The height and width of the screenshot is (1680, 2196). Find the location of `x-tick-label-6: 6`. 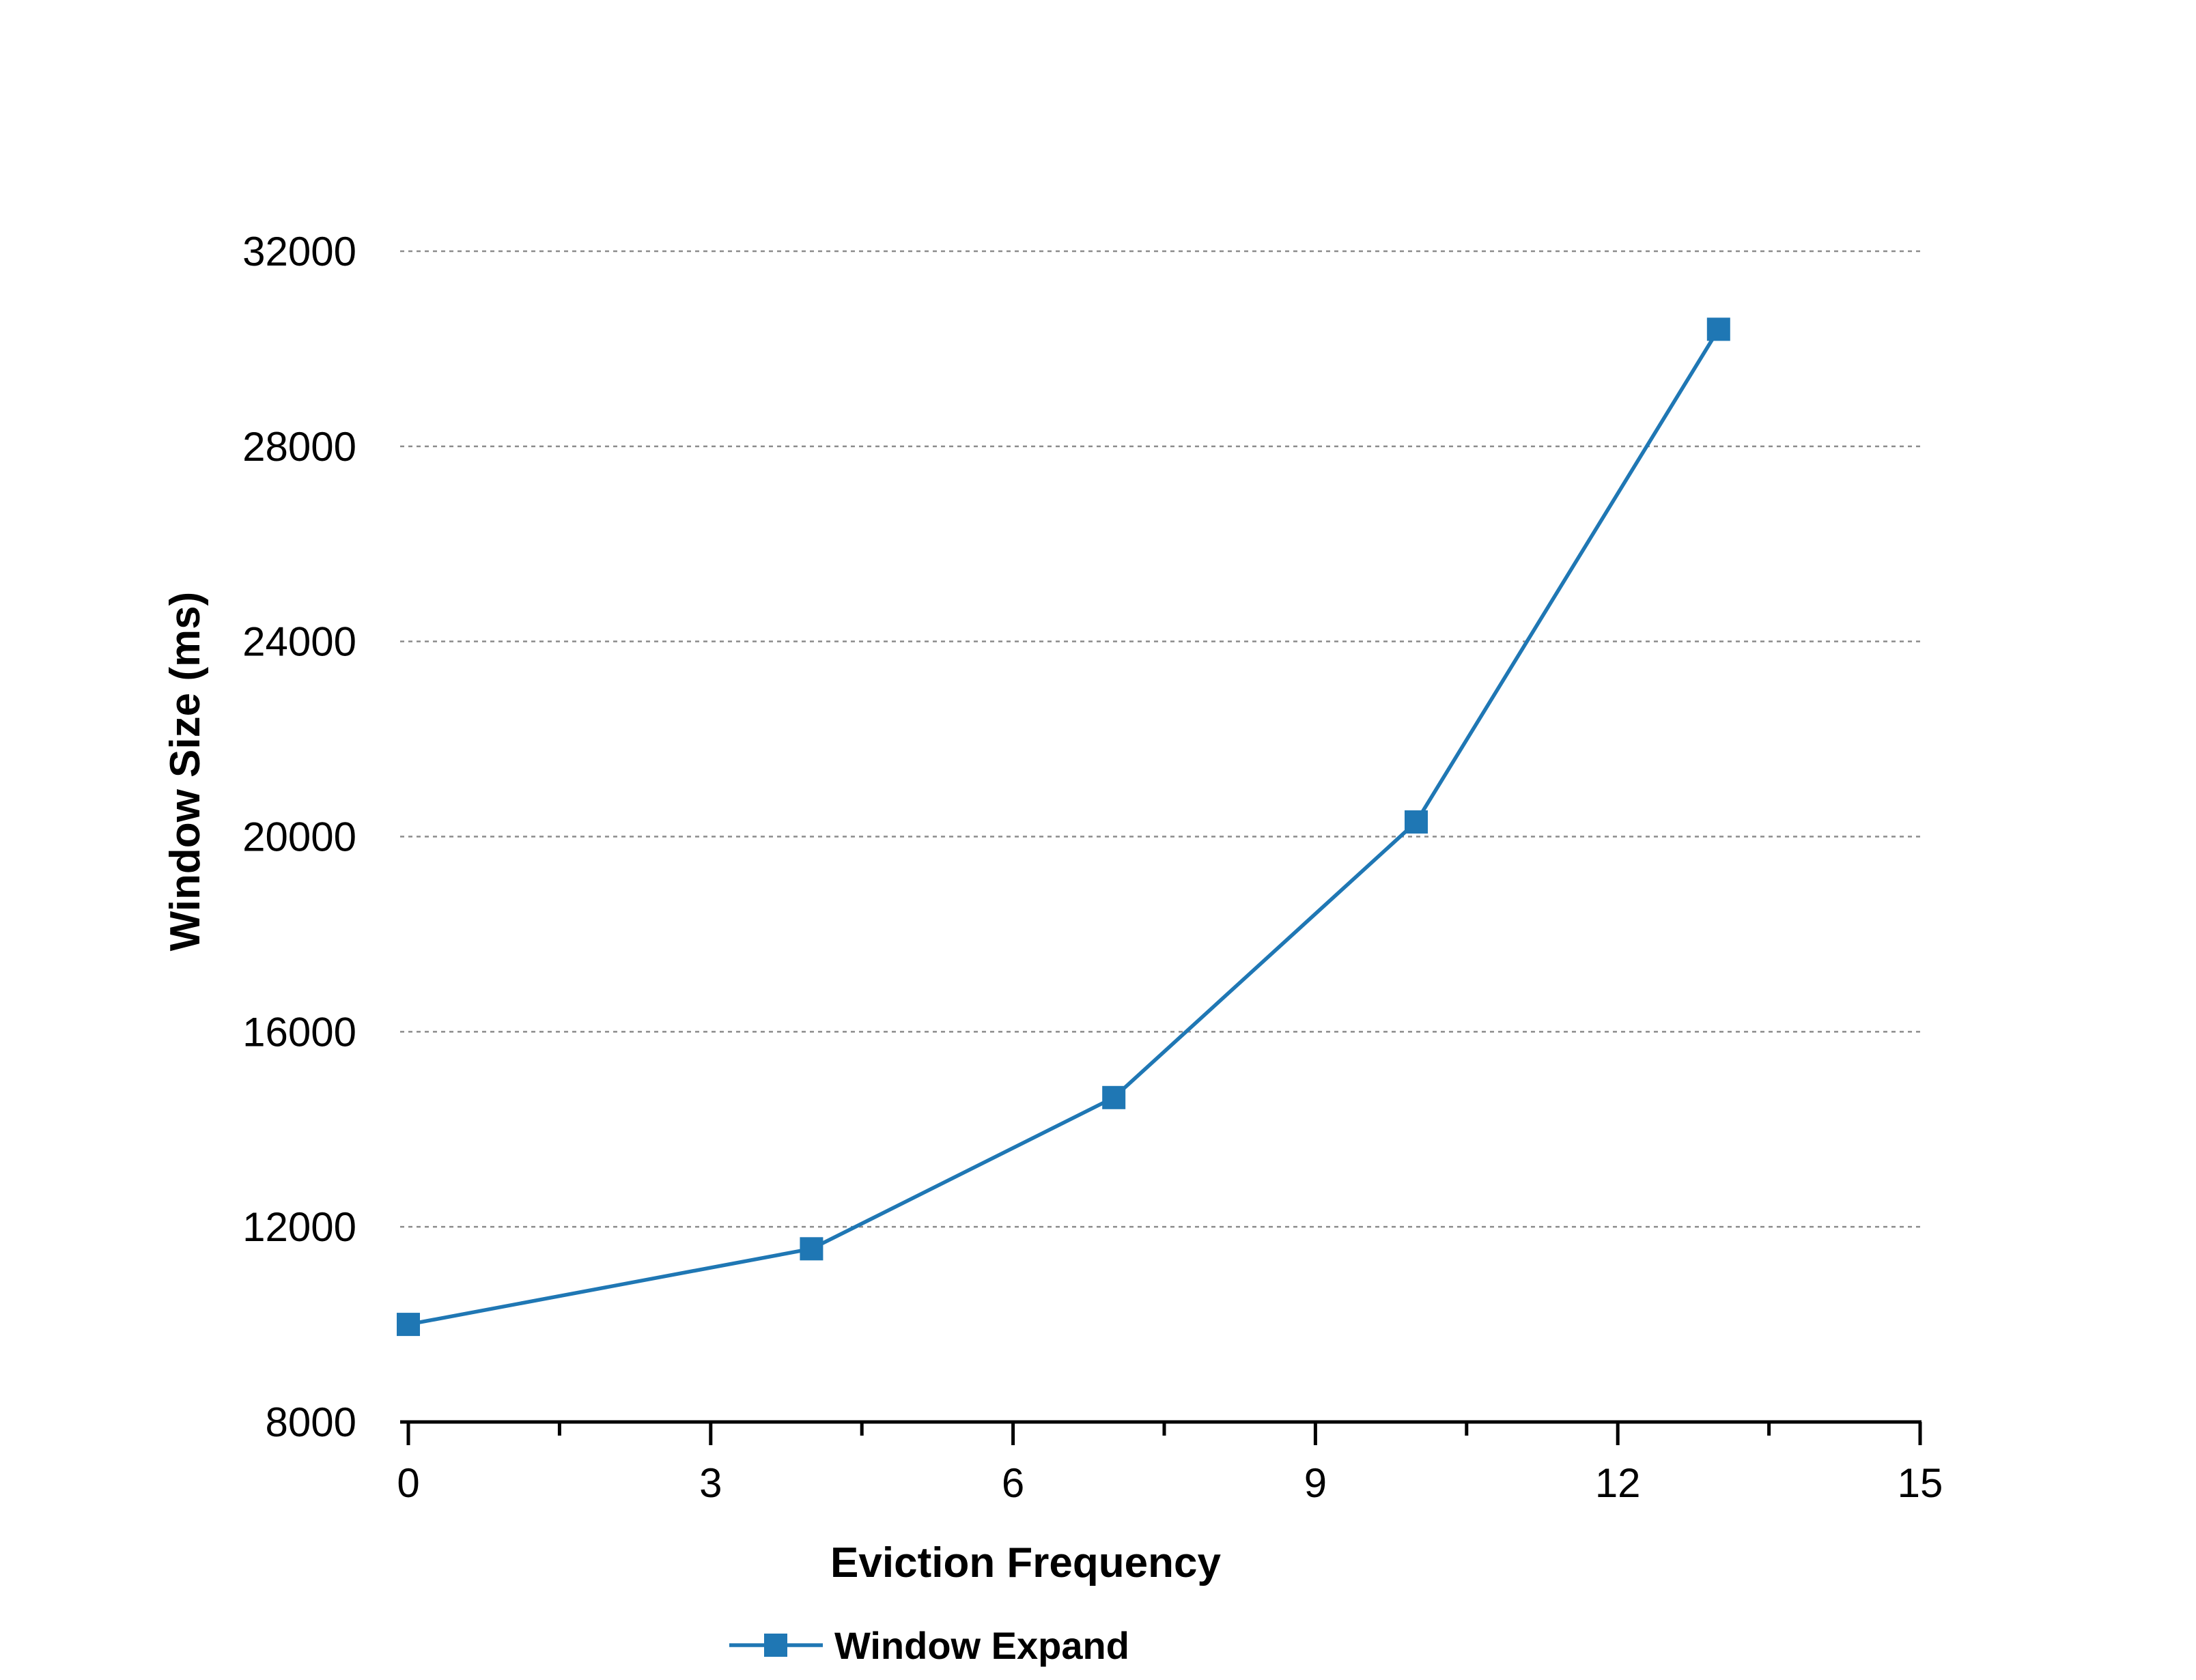

x-tick-label-6: 6 is located at coordinates (1013, 1483).